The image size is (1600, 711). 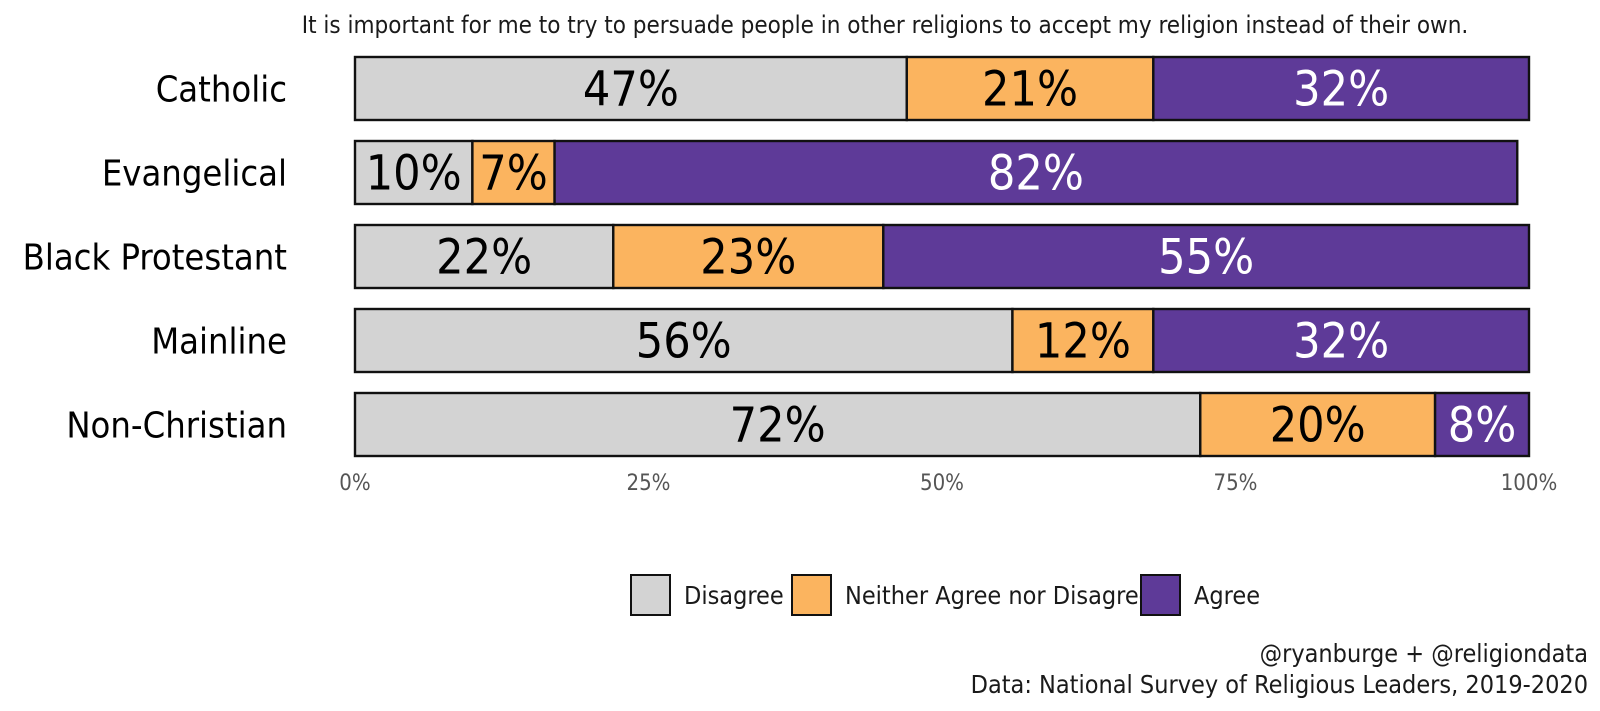 I want to click on legend-item-disagree: Disagree, so click(x=707, y=595).